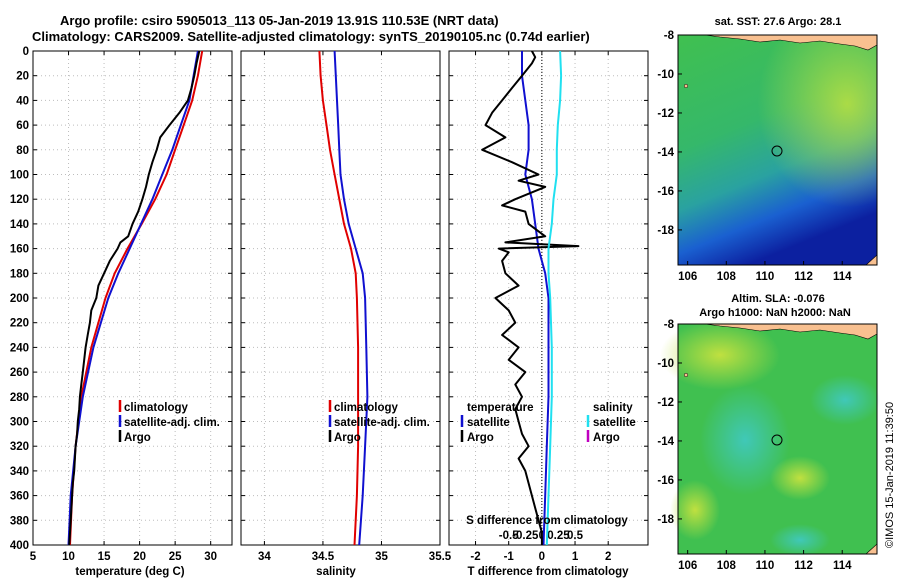 This screenshot has width=900, height=580. I want to click on sst-map-frame, so click(777, 150).